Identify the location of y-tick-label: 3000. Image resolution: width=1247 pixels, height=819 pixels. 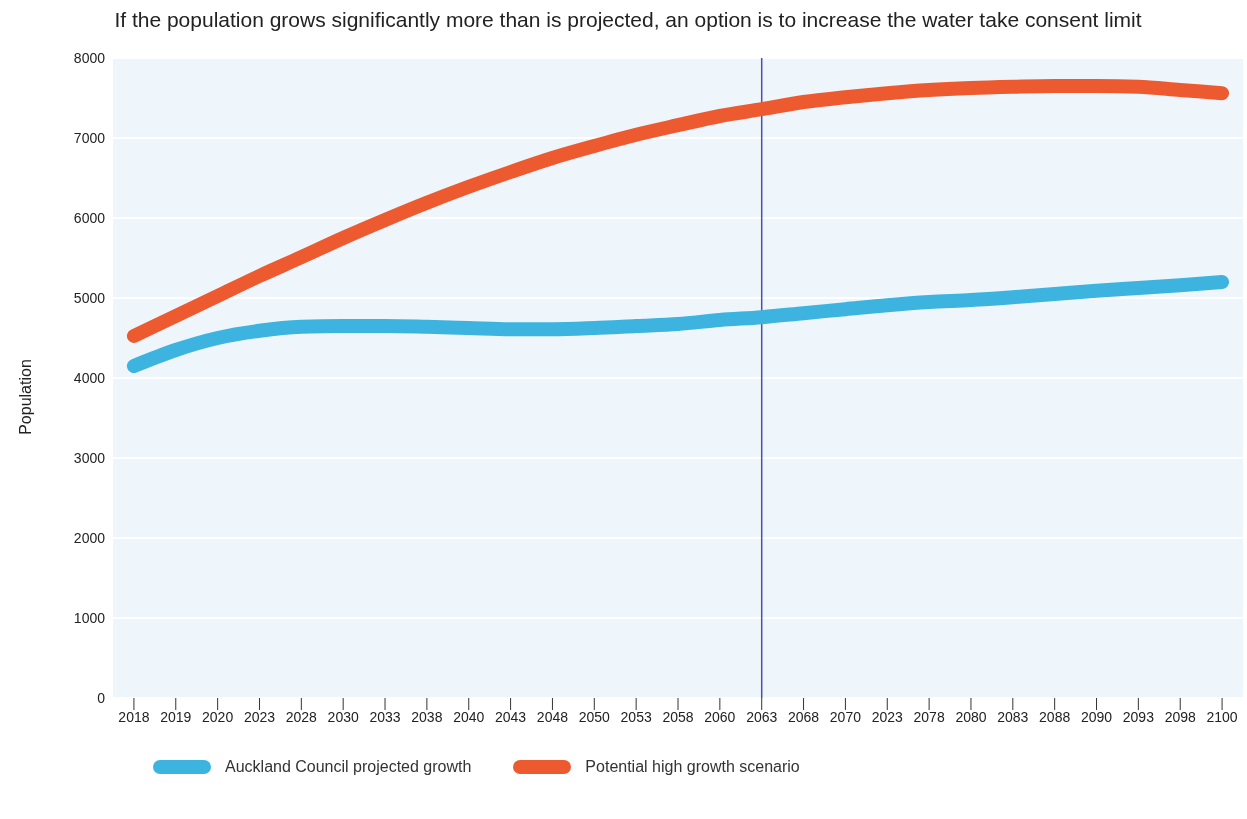
(89, 457).